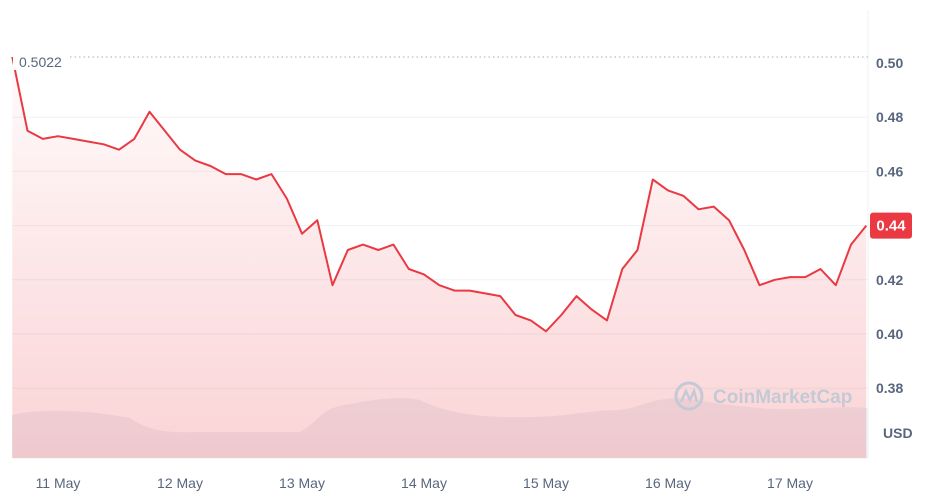 The image size is (929, 498). What do you see at coordinates (898, 433) in the screenshot?
I see `currency-label: USD` at bounding box center [898, 433].